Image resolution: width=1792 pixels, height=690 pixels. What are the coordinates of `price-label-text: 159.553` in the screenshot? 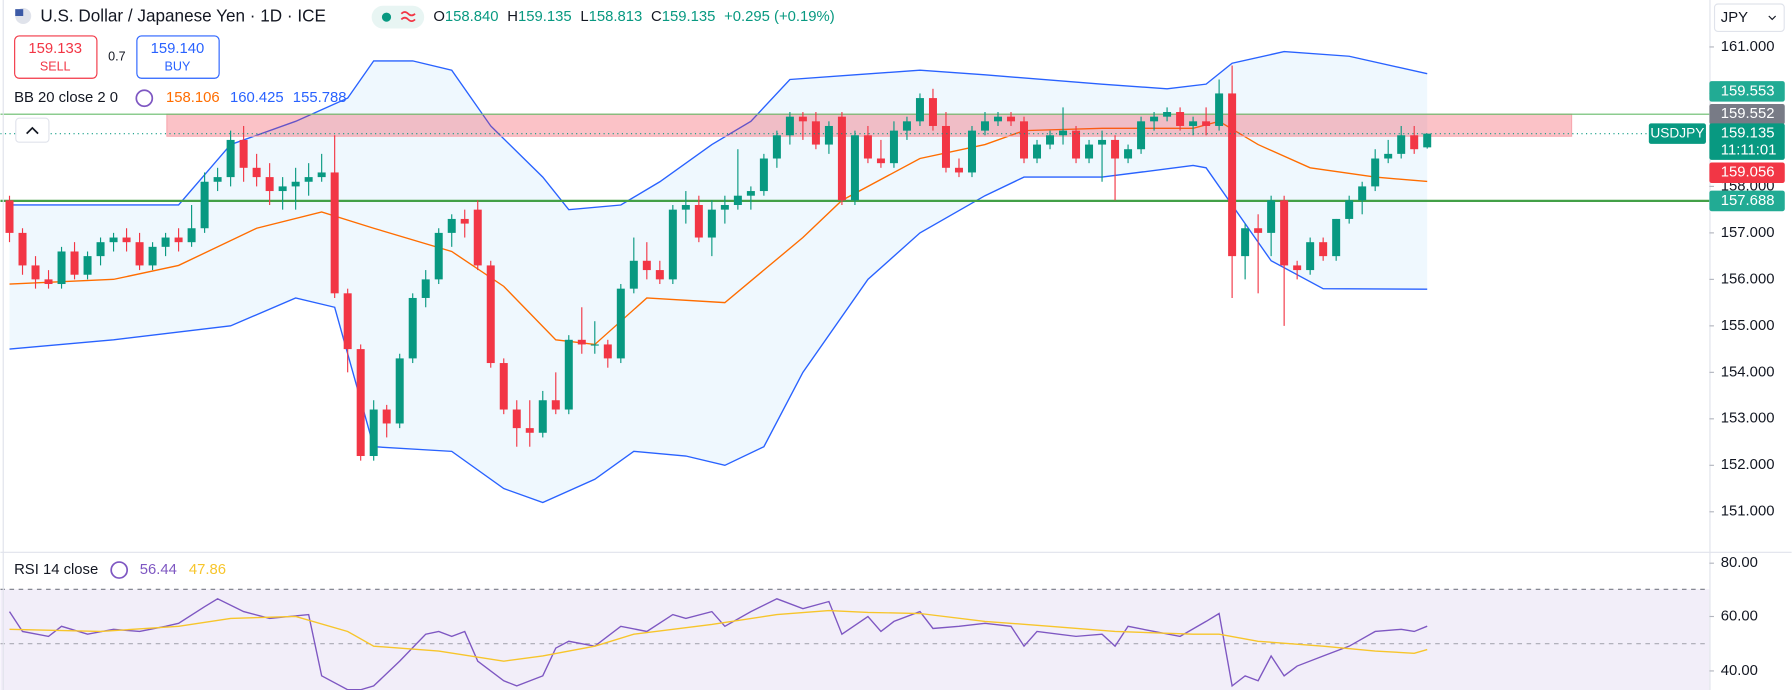 It's located at (1748, 91).